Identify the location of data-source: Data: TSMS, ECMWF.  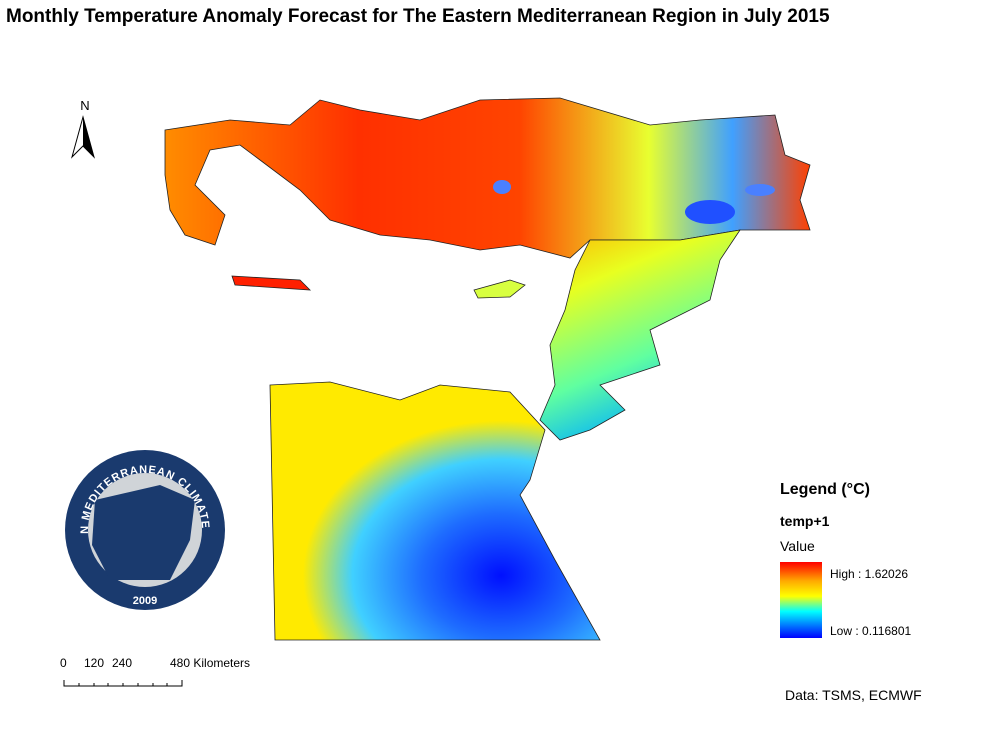
(853, 695).